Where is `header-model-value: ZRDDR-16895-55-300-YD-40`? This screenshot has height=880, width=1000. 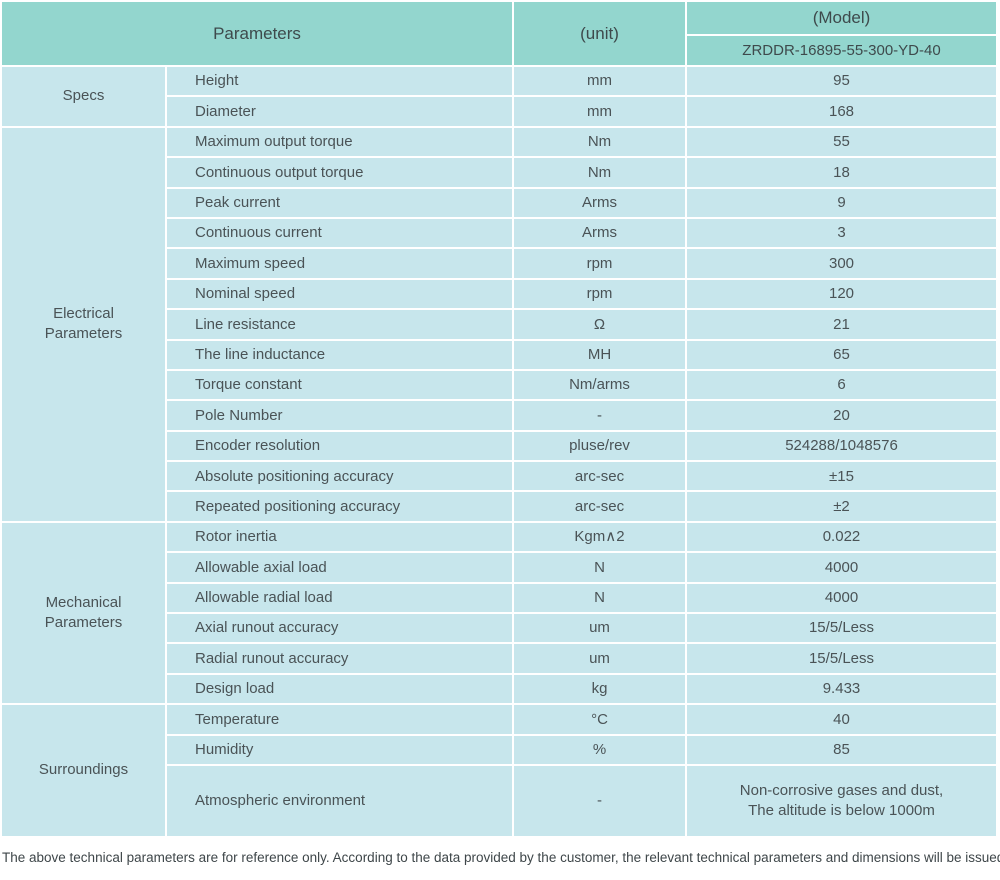
header-model-value: ZRDDR-16895-55-300-YD-40 is located at coordinates (841, 50).